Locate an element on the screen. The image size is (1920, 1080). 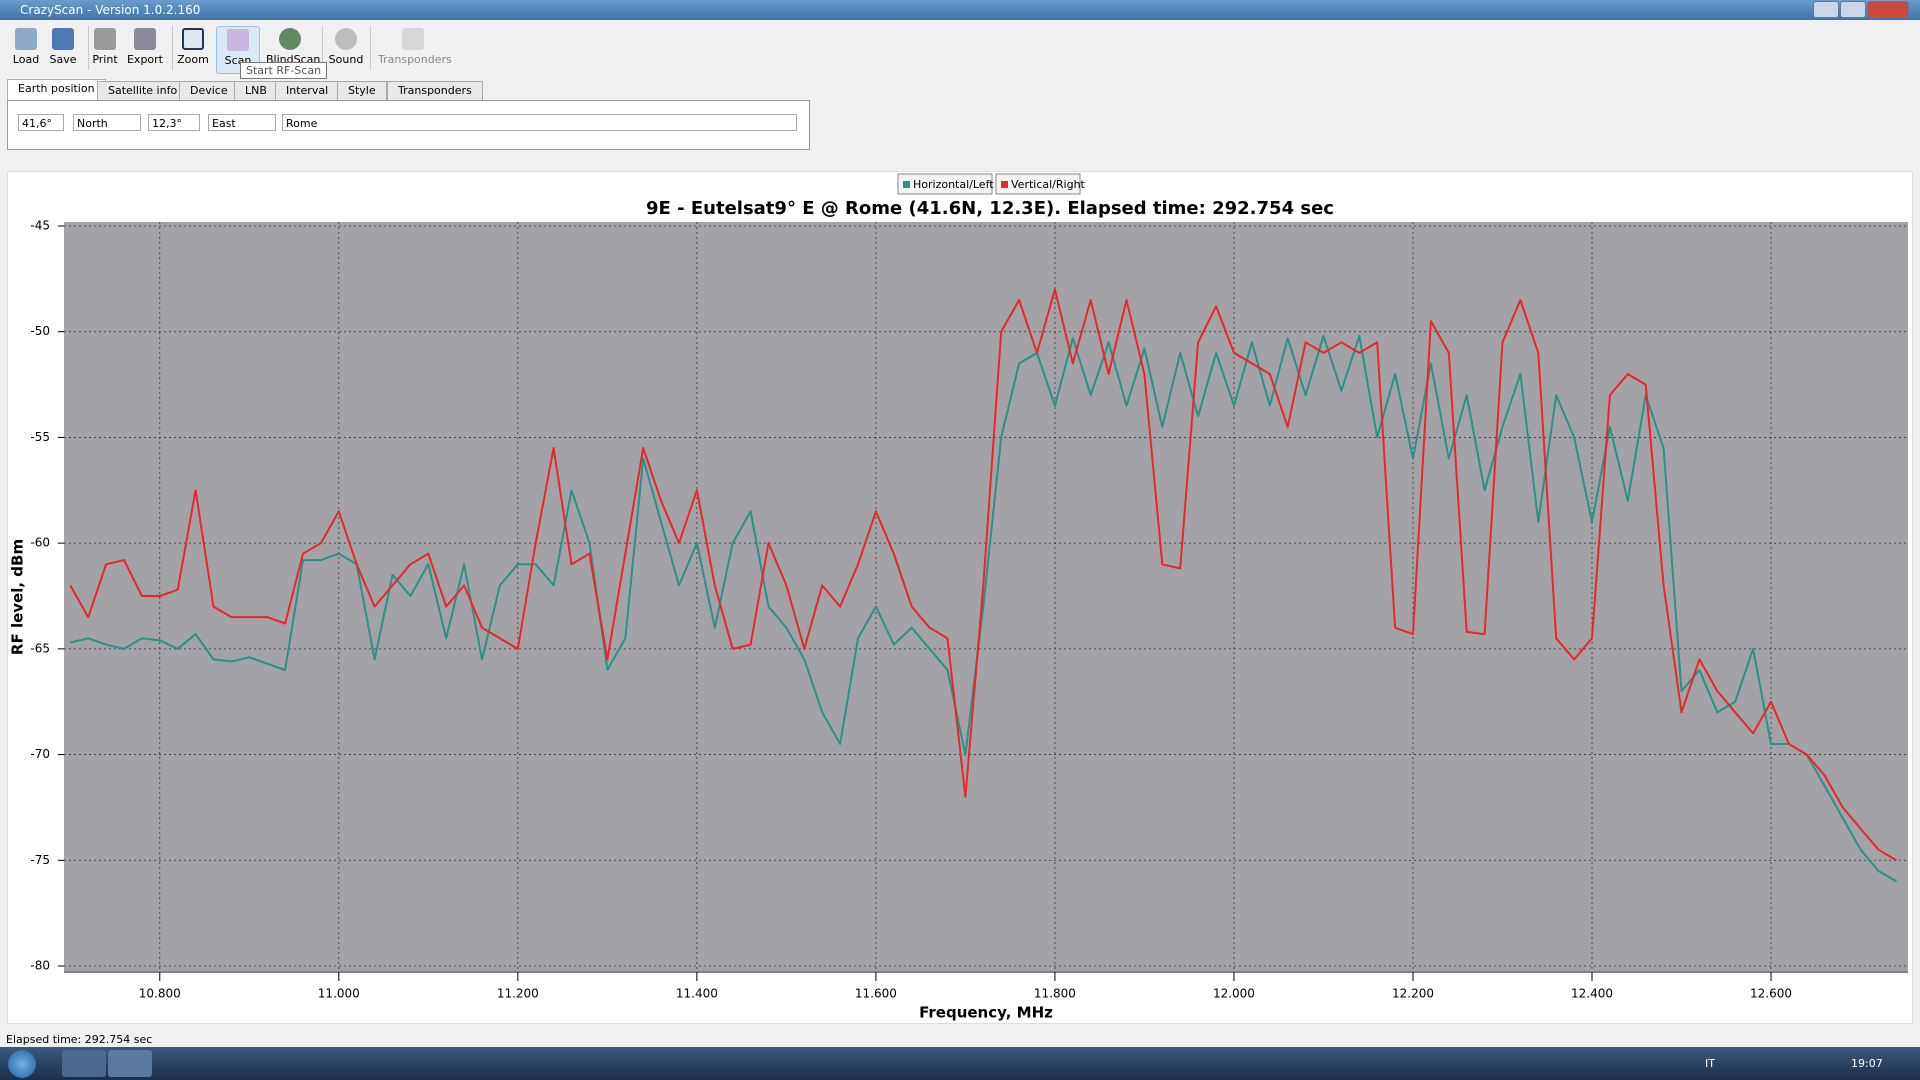
tab: Style is located at coordinates (362, 90).